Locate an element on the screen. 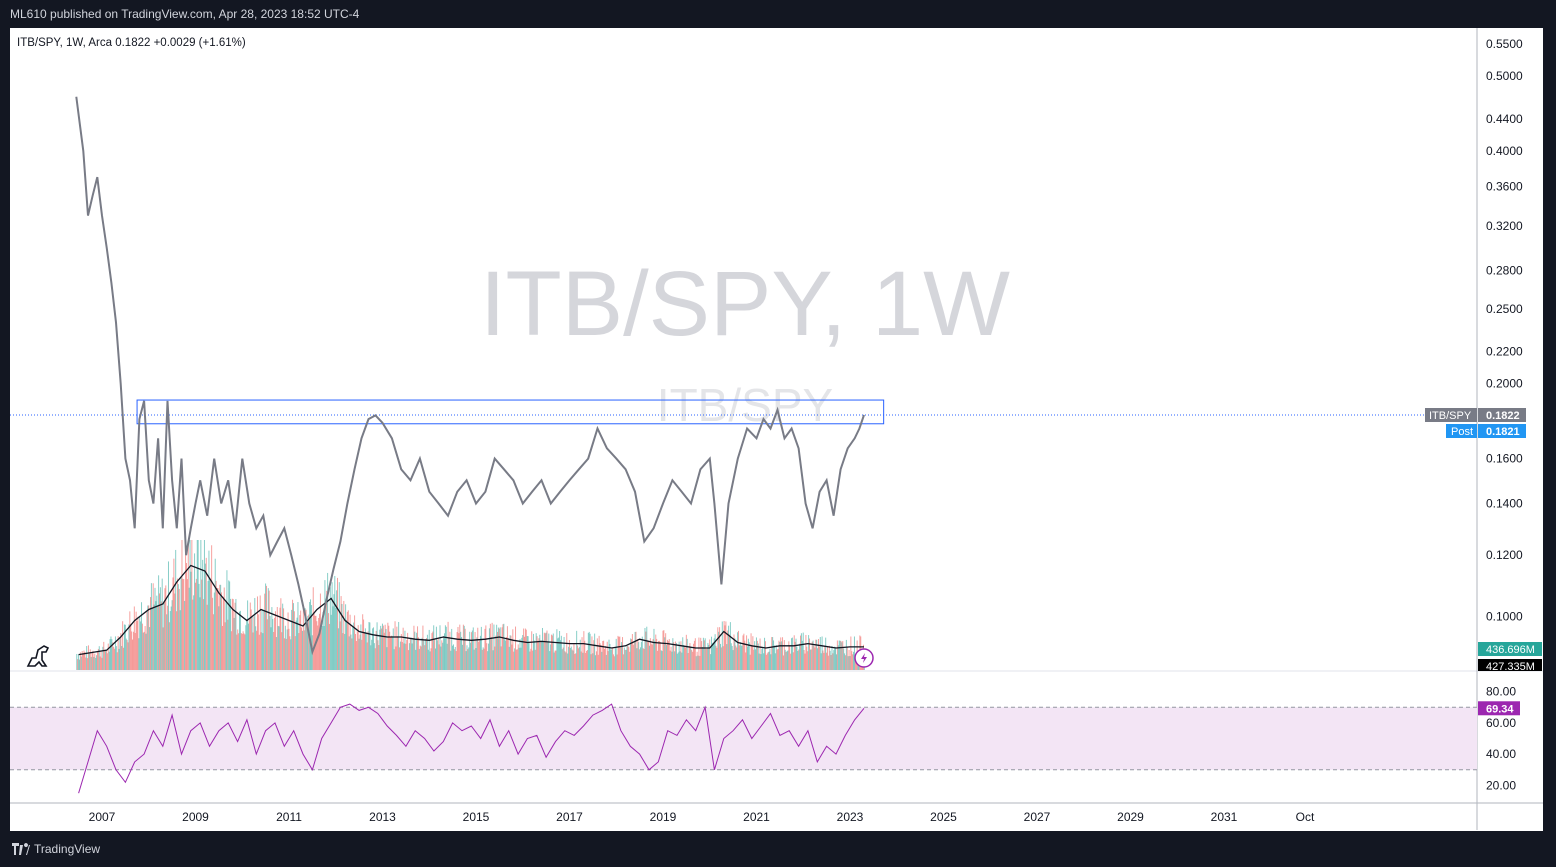 This screenshot has width=1556, height=867. tradingview-logo: TradingView is located at coordinates (56, 849).